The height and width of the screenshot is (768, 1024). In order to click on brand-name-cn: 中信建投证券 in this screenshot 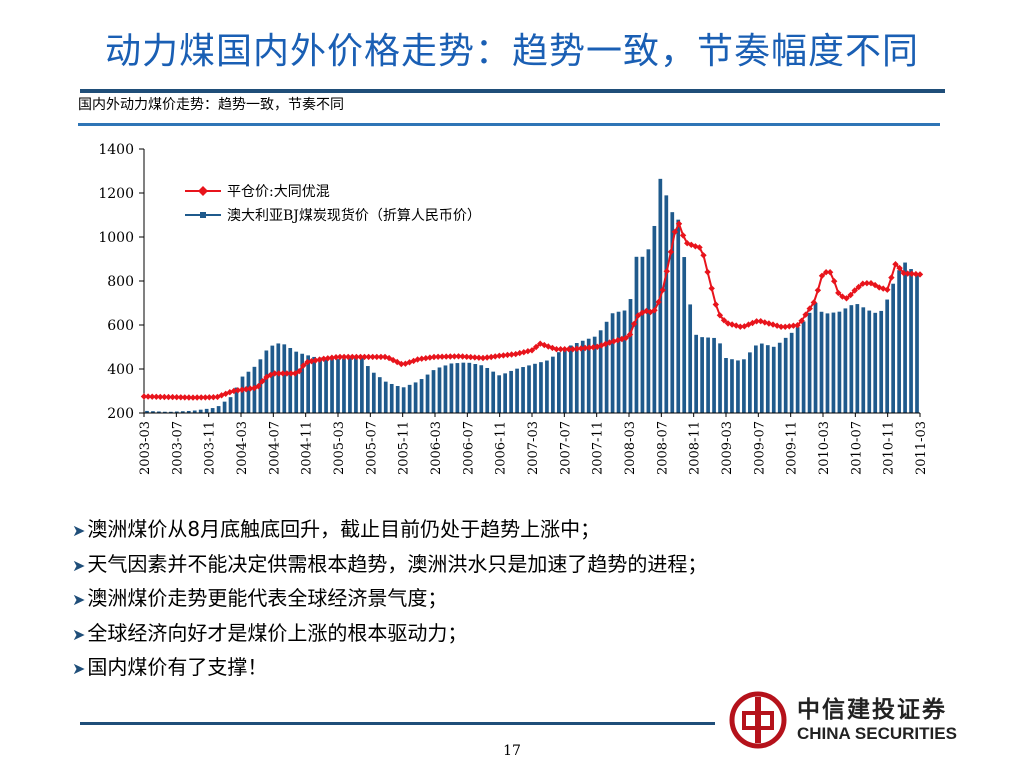, I will do `click(872, 710)`.